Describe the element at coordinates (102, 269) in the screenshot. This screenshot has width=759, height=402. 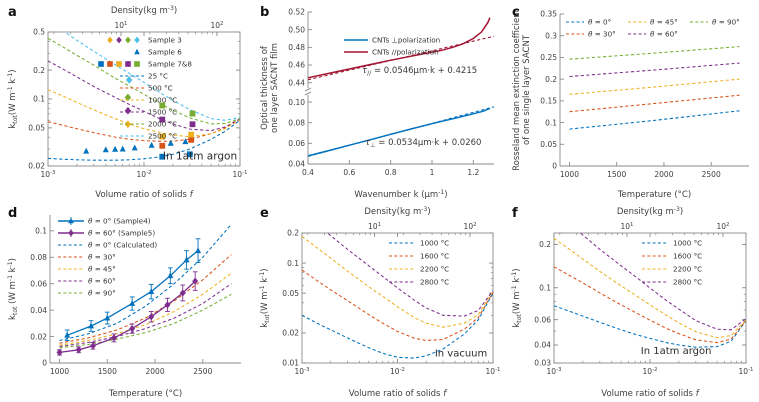
I see `svg-text: θ = 45°` at that location.